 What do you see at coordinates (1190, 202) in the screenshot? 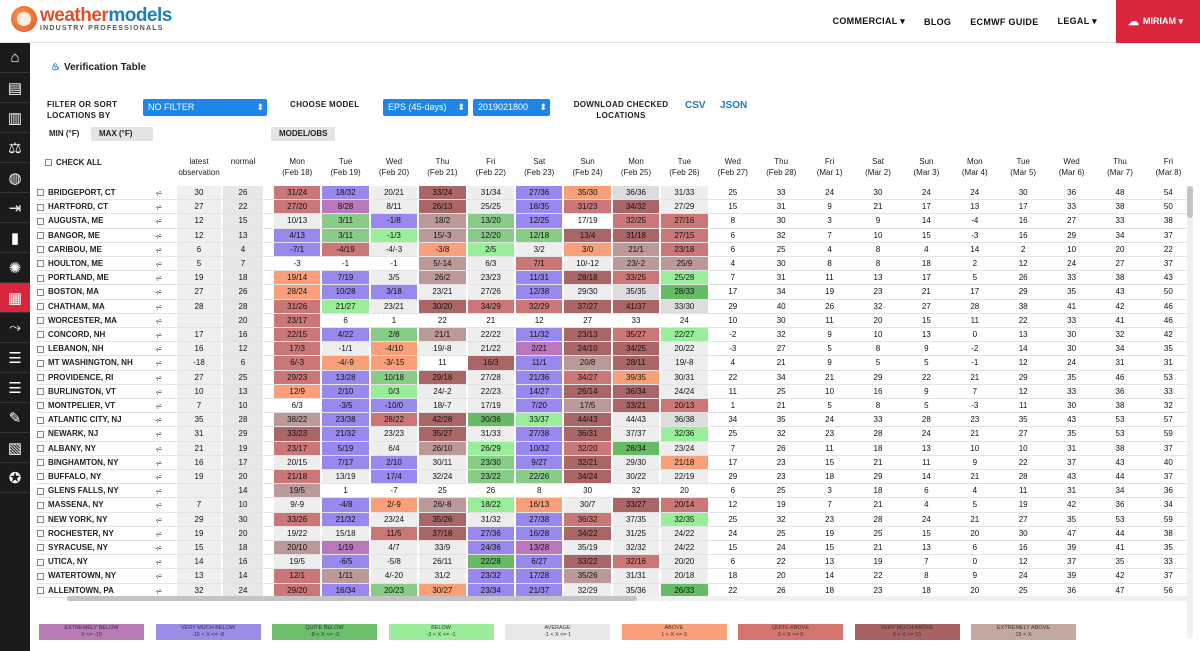
I see `vertical-scrollbar-thumb` at bounding box center [1190, 202].